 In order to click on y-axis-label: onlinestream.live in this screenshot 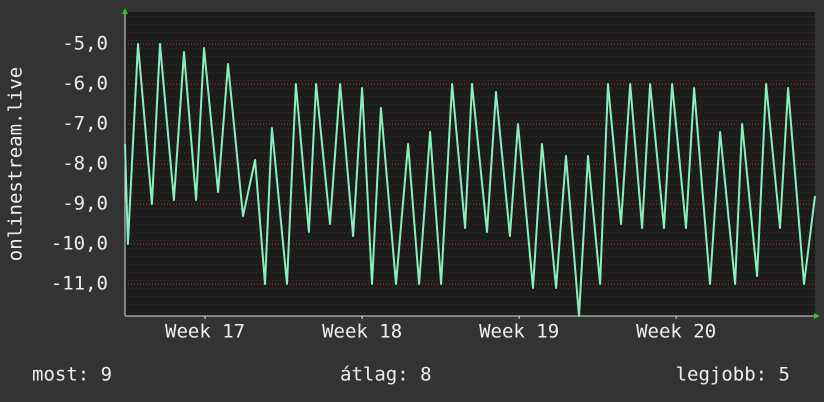, I will do `click(16, 164)`.